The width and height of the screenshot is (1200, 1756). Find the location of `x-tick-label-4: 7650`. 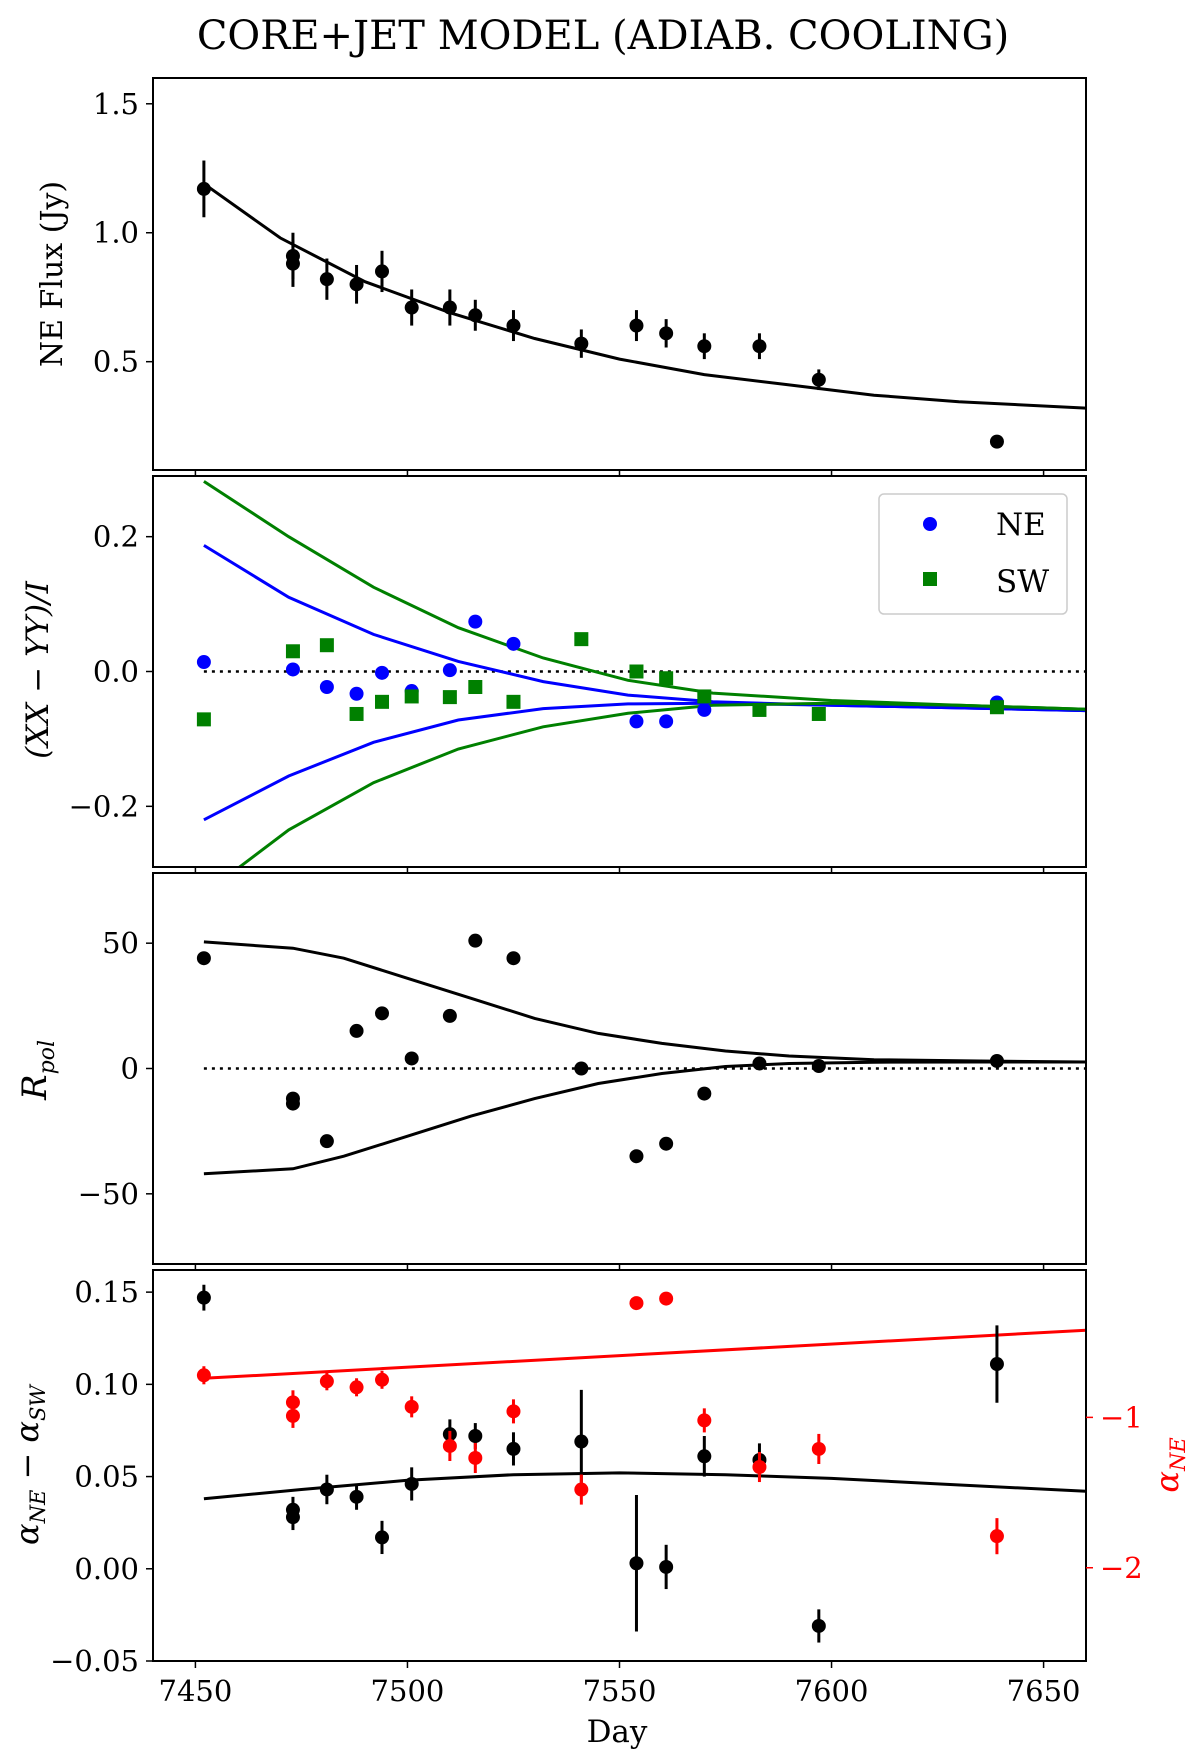

x-tick-label-4: 7650 is located at coordinates (1044, 1691).